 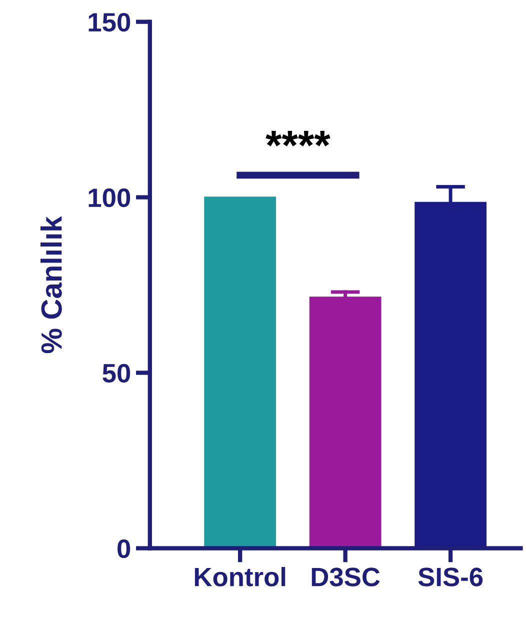 What do you see at coordinates (109, 22) in the screenshot?
I see `y-tick-label: 150` at bounding box center [109, 22].